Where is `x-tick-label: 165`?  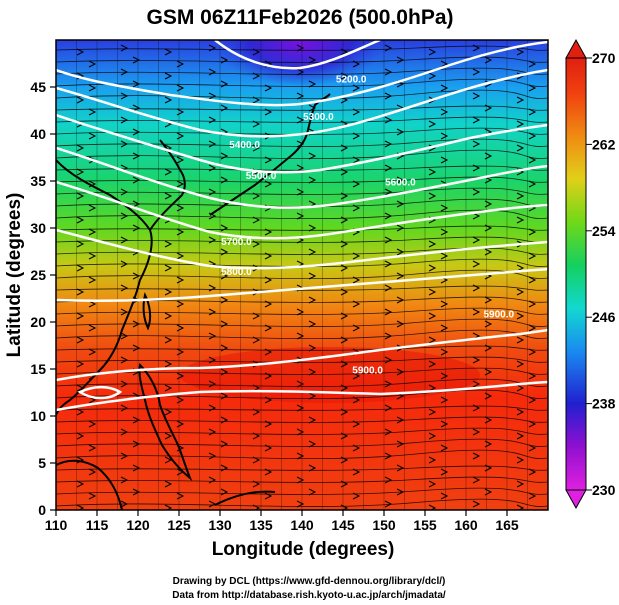
x-tick-label: 165 is located at coordinates (507, 525).